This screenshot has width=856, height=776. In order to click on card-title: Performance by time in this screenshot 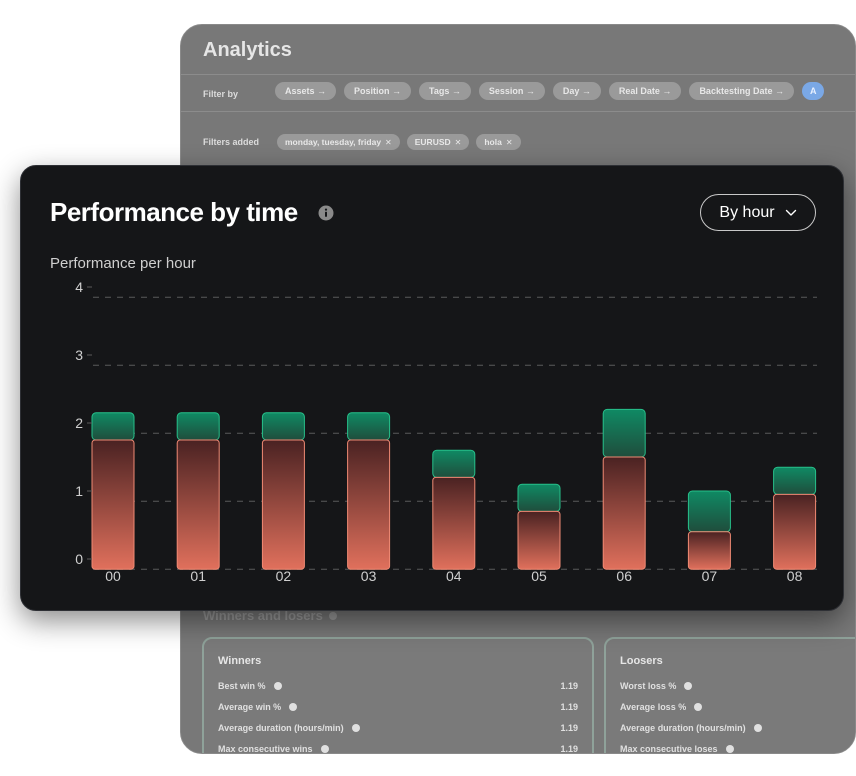, I will do `click(174, 212)`.